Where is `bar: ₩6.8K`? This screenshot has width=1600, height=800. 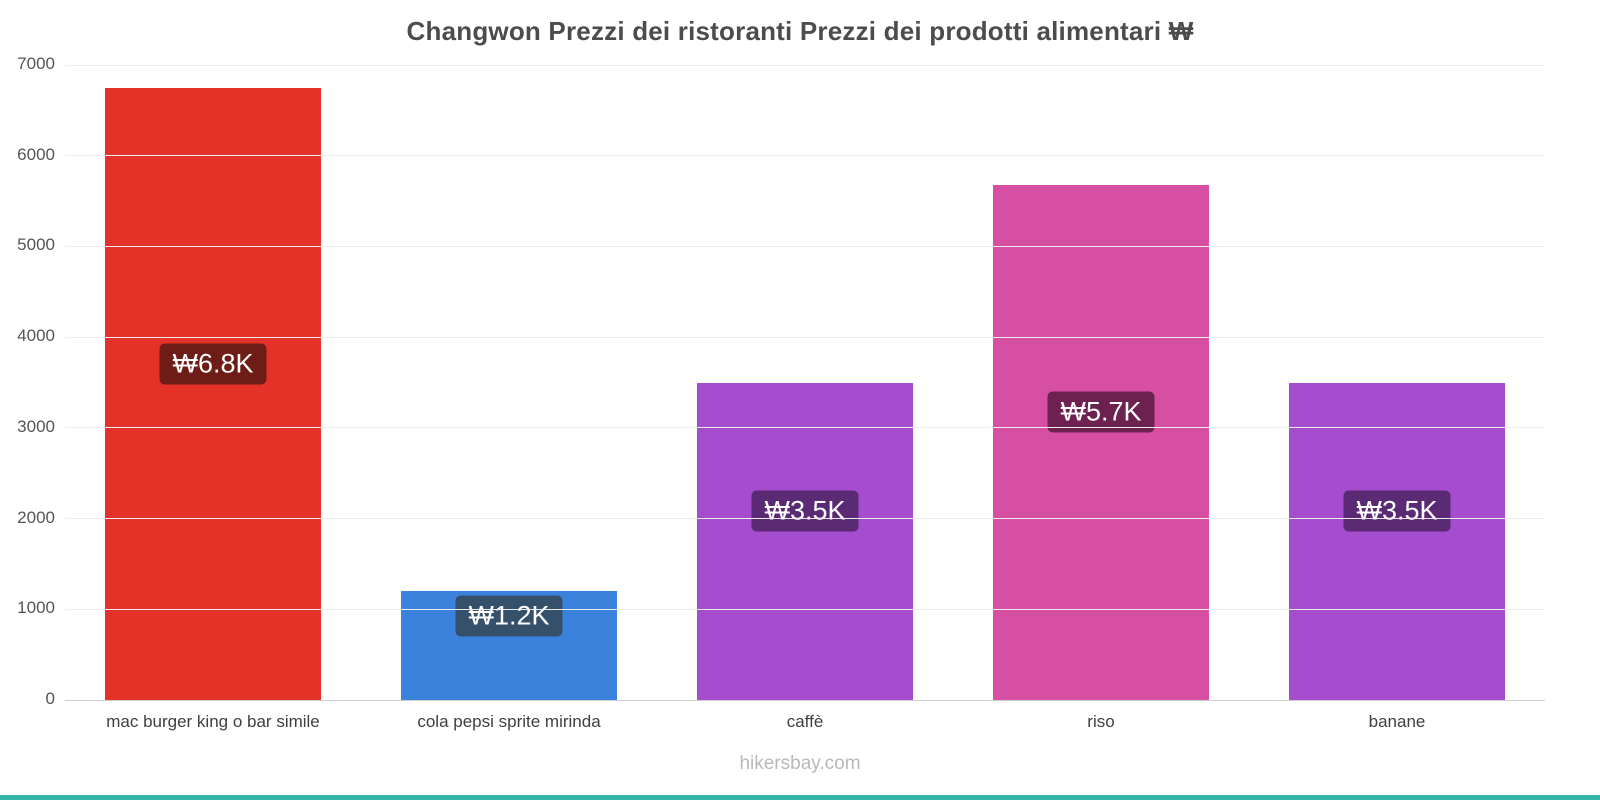 bar: ₩6.8K is located at coordinates (213, 393).